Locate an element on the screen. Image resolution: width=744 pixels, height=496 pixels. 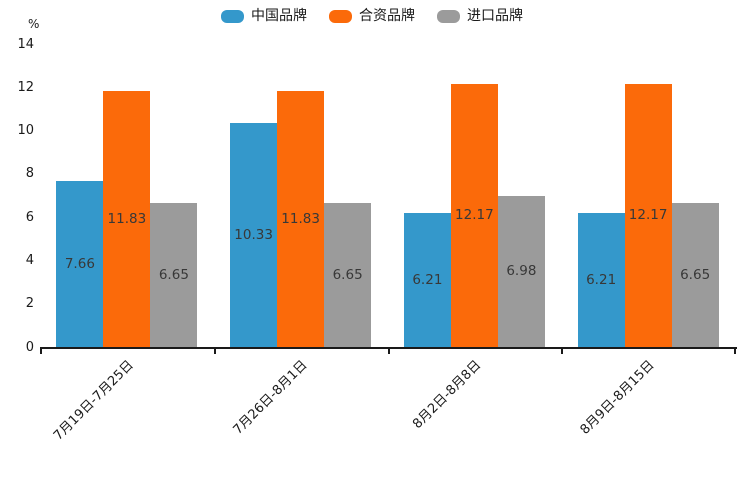
legend-item-0: 中国品牌 is located at coordinates (264, 16).